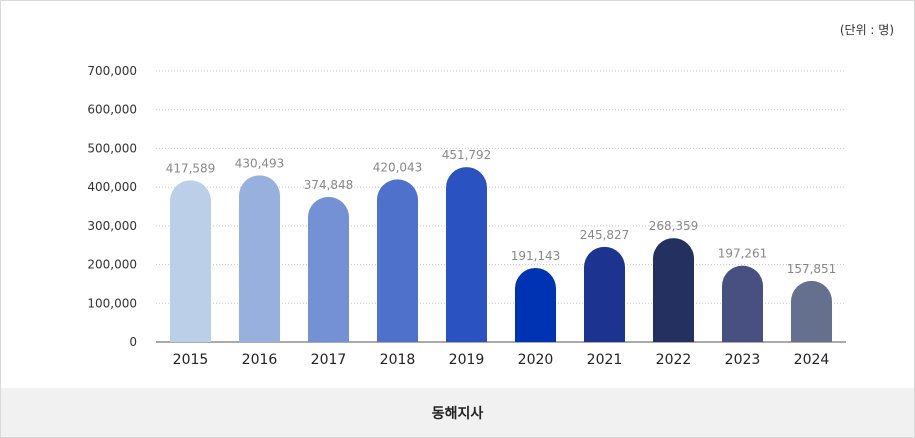 The image size is (915, 438). What do you see at coordinates (536, 256) in the screenshot?
I see `data-label: 191,143` at bounding box center [536, 256].